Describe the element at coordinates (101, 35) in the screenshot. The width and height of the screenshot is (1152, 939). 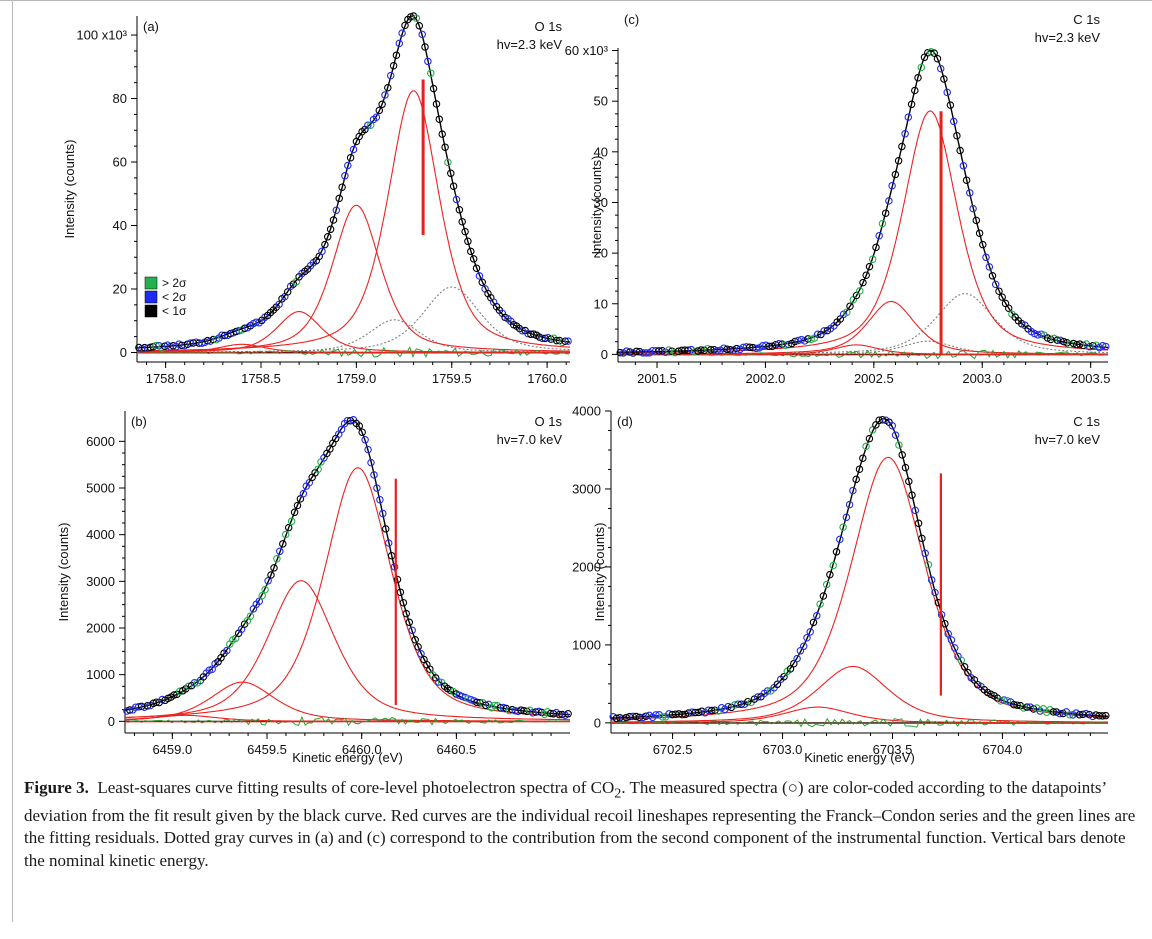
I see `y-tick-label: 100 x10³` at that location.